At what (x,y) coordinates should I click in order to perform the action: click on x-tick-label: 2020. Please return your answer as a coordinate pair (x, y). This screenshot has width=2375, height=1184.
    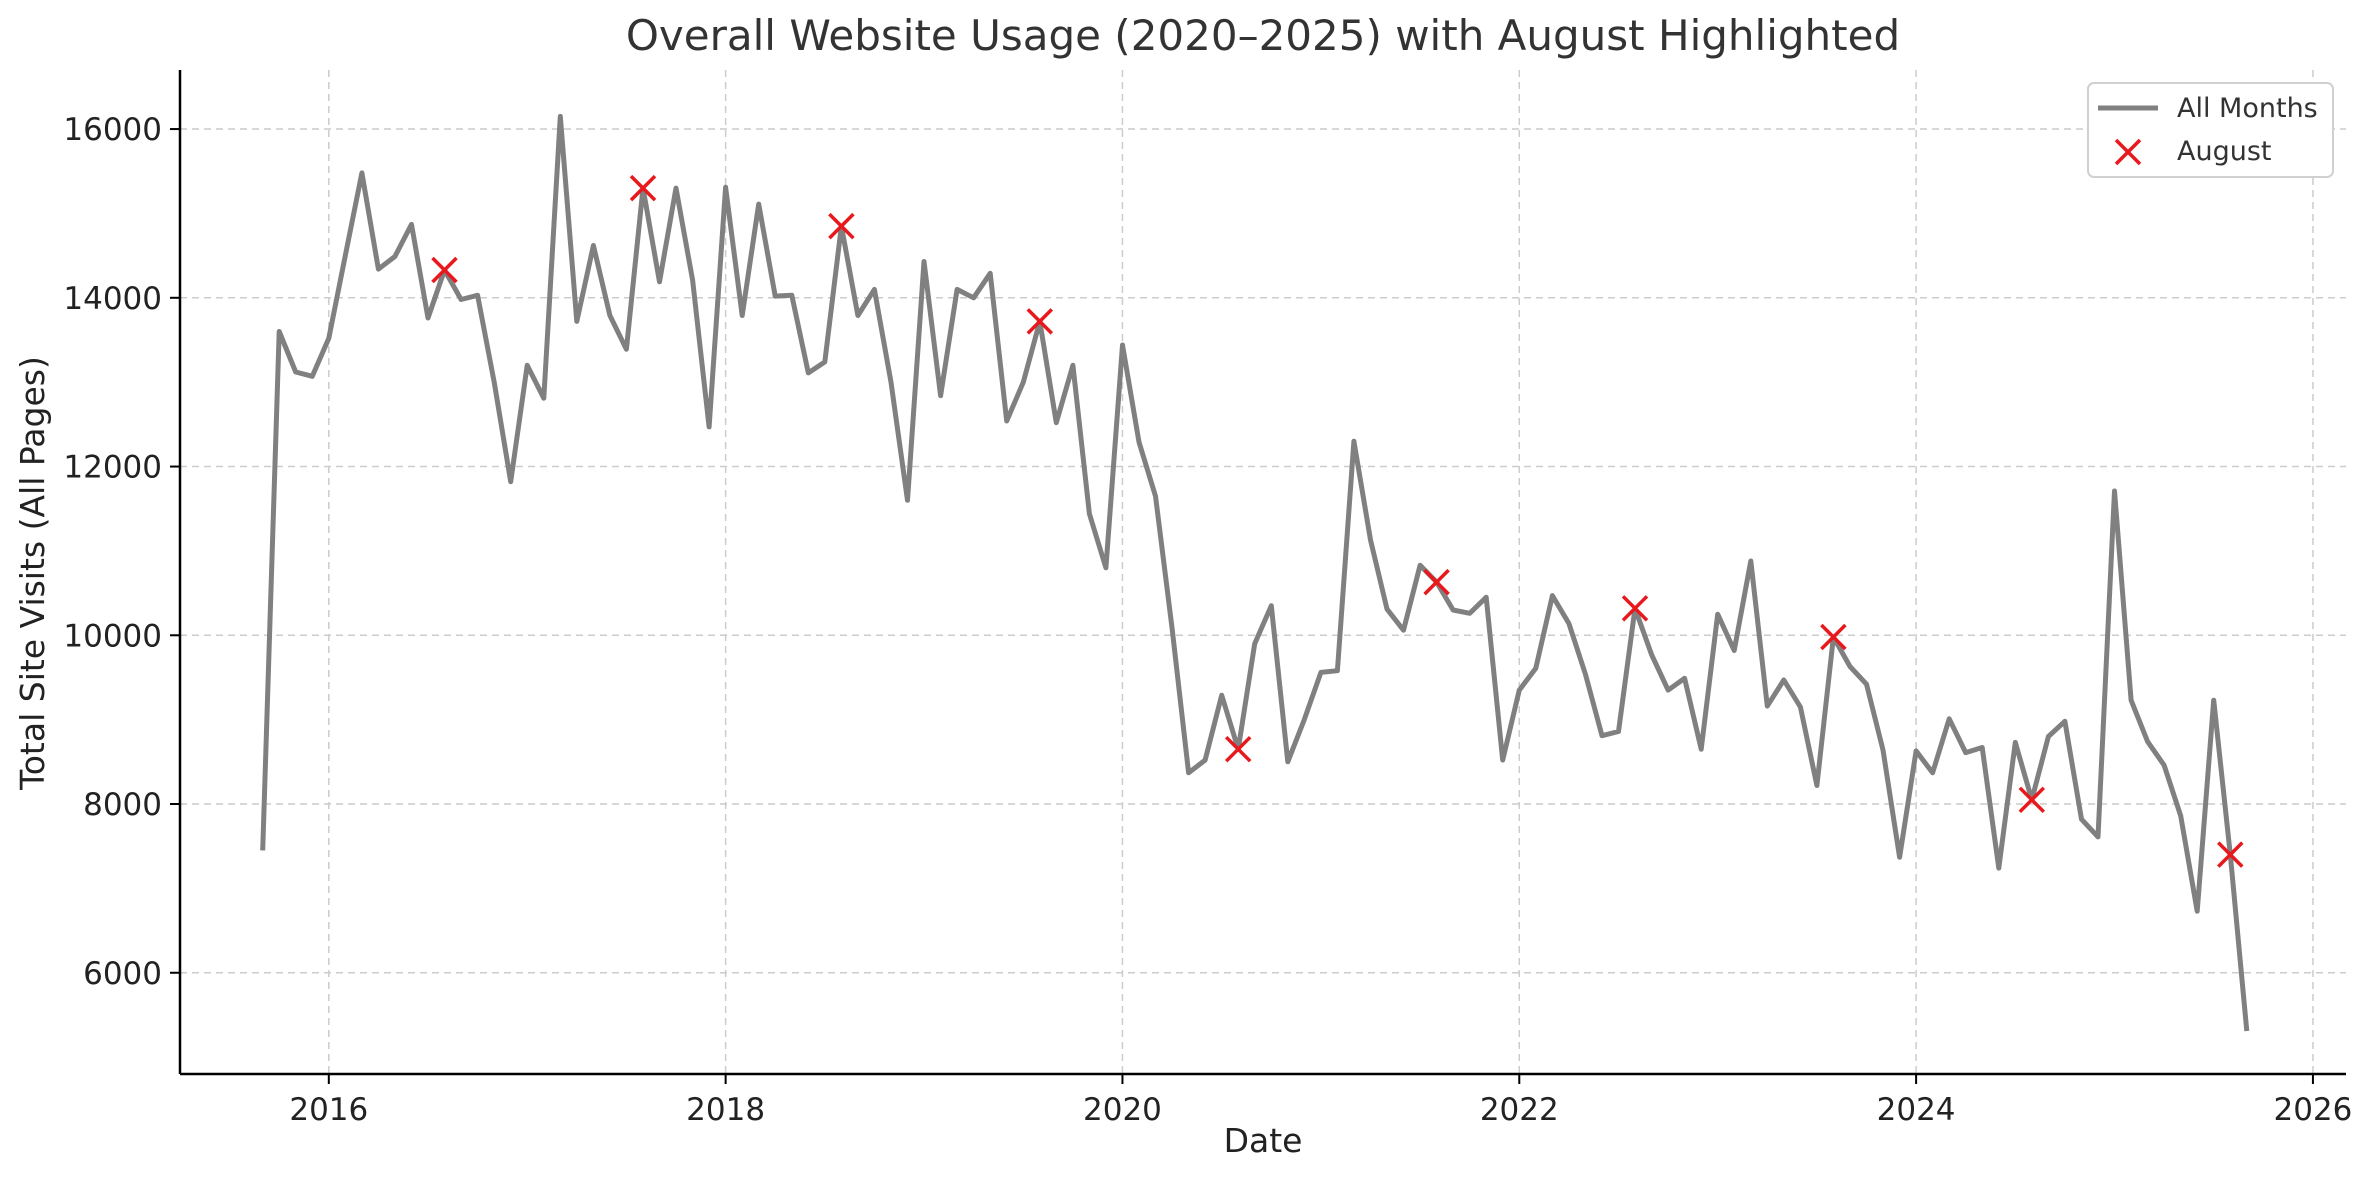
    Looking at the image, I should click on (1122, 1110).